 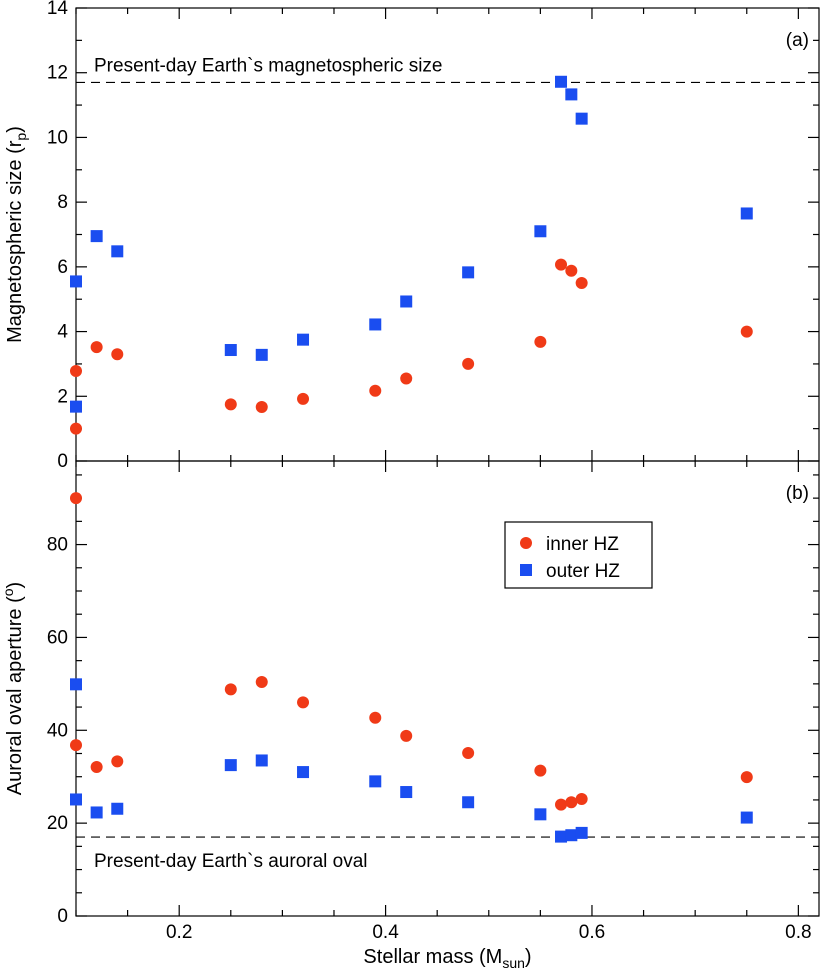 I want to click on legend-box, so click(x=578, y=555).